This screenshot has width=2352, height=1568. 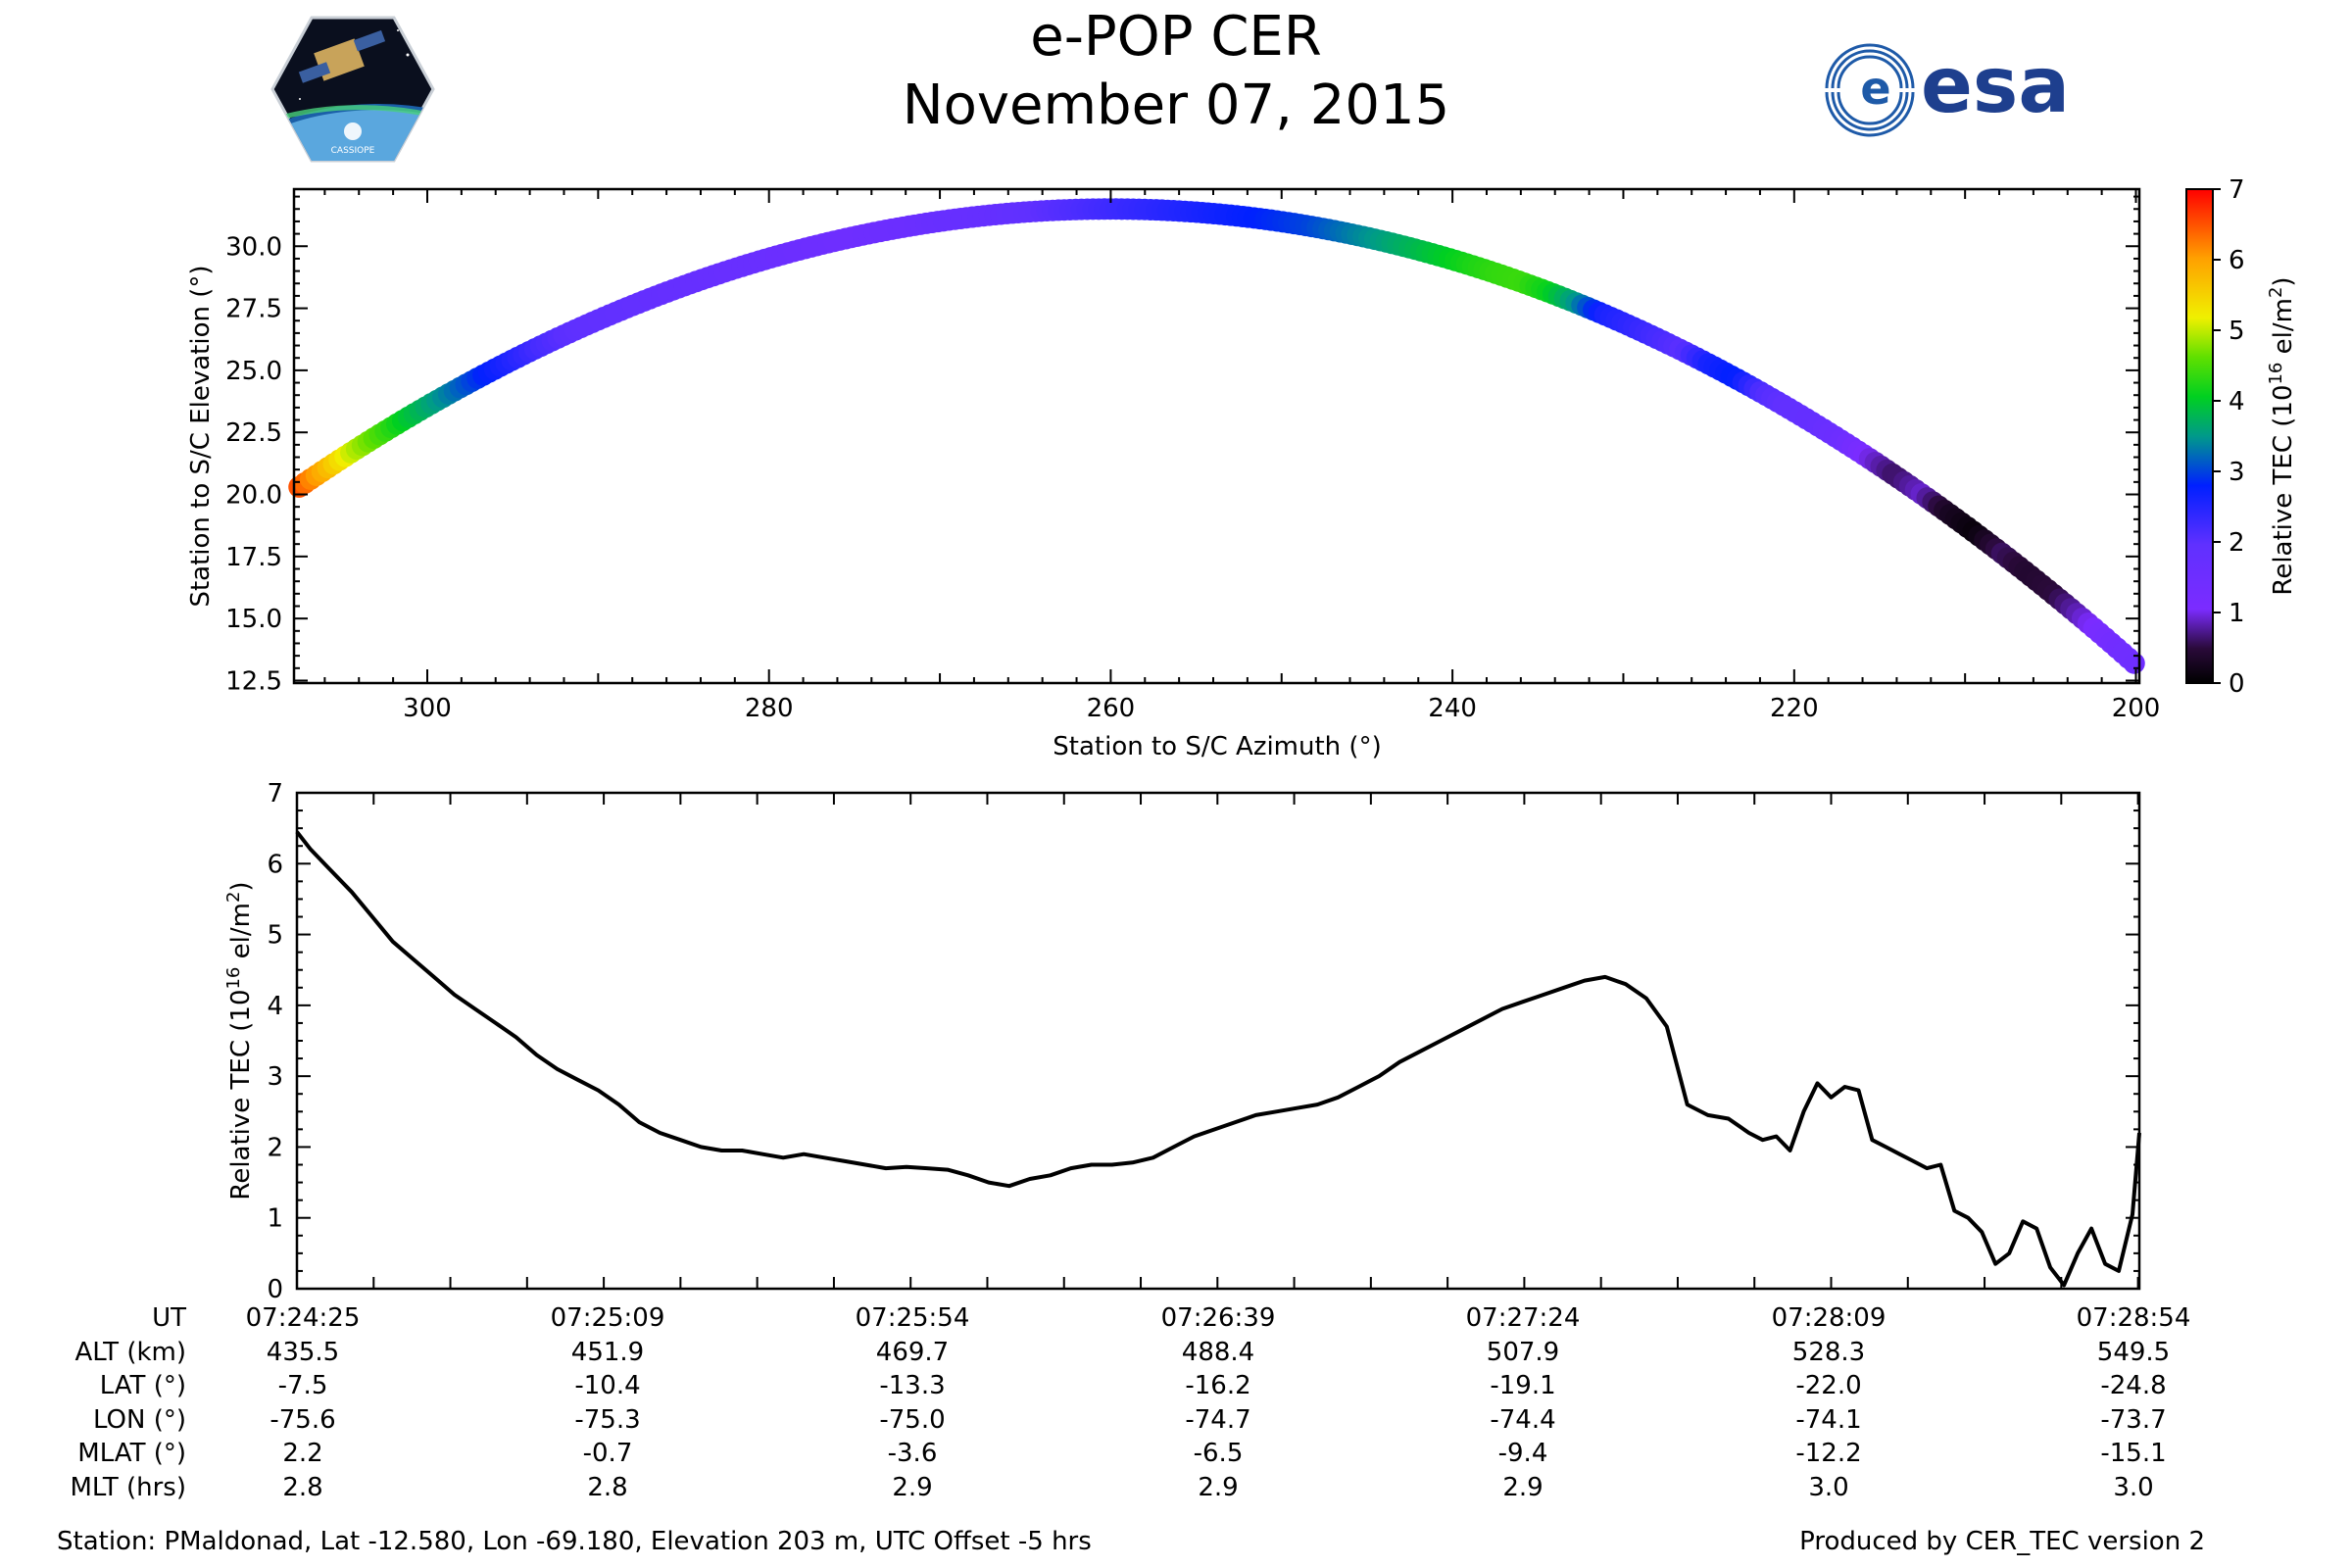 I want to click on orbit-cell: 07:25:09, so click(x=607, y=1318).